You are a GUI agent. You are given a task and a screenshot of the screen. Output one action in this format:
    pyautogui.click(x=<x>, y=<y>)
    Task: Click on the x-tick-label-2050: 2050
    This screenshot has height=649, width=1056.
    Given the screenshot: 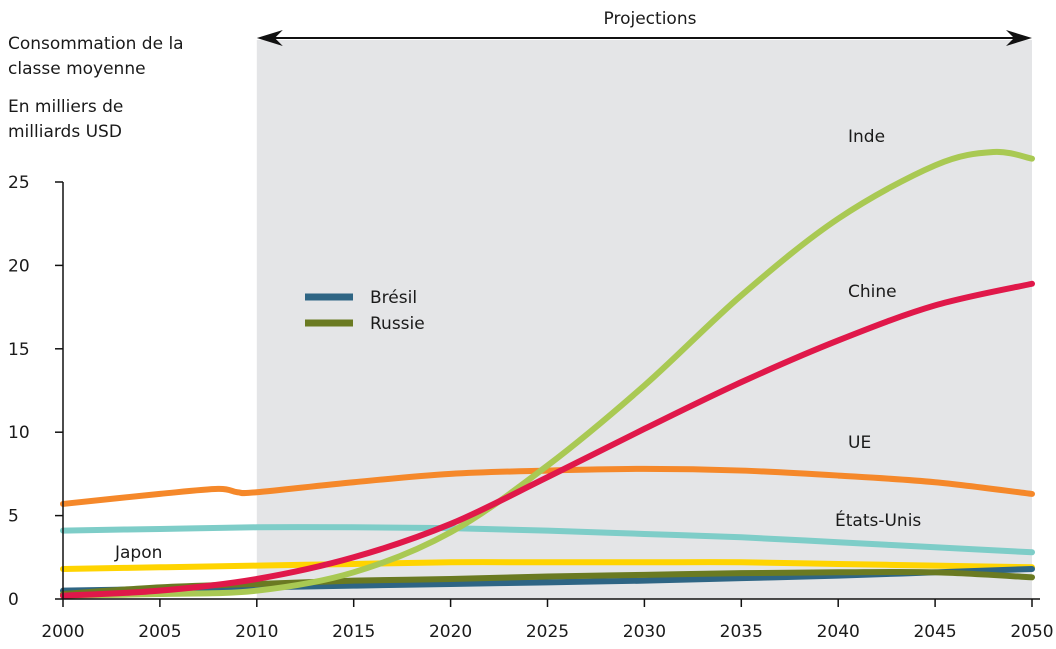 What is the action you would take?
    pyautogui.click(x=1031, y=632)
    